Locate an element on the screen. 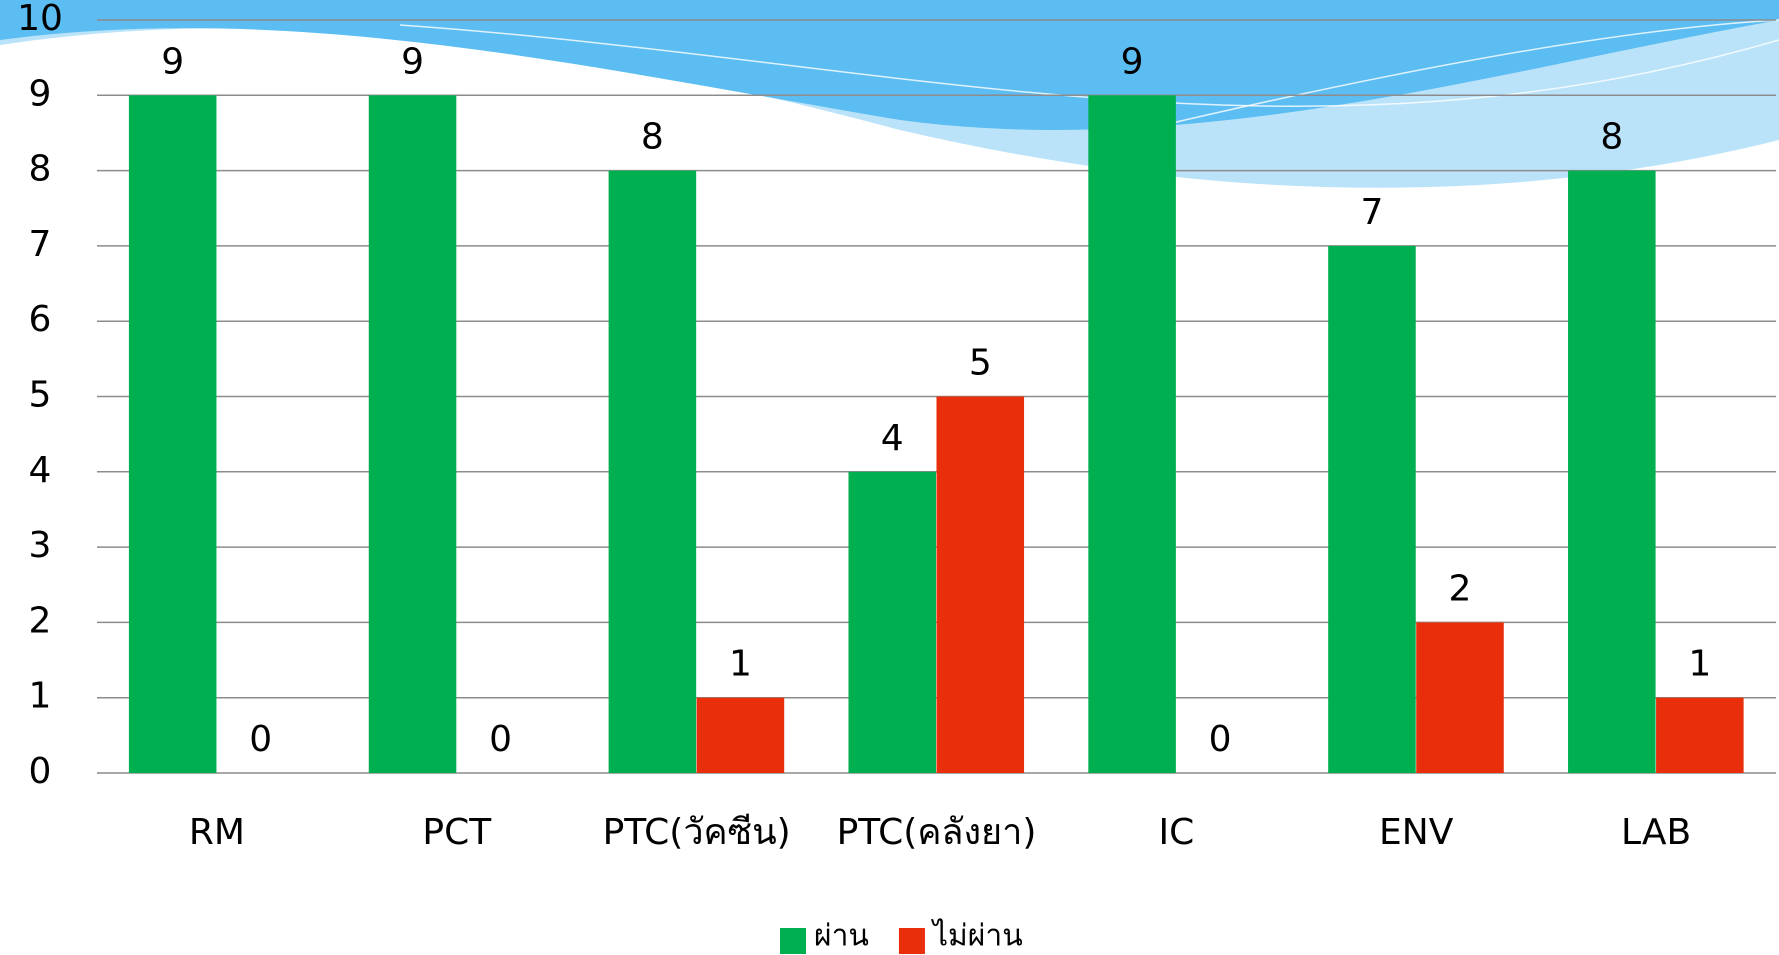  y-tick-label: 1 is located at coordinates (40, 696).